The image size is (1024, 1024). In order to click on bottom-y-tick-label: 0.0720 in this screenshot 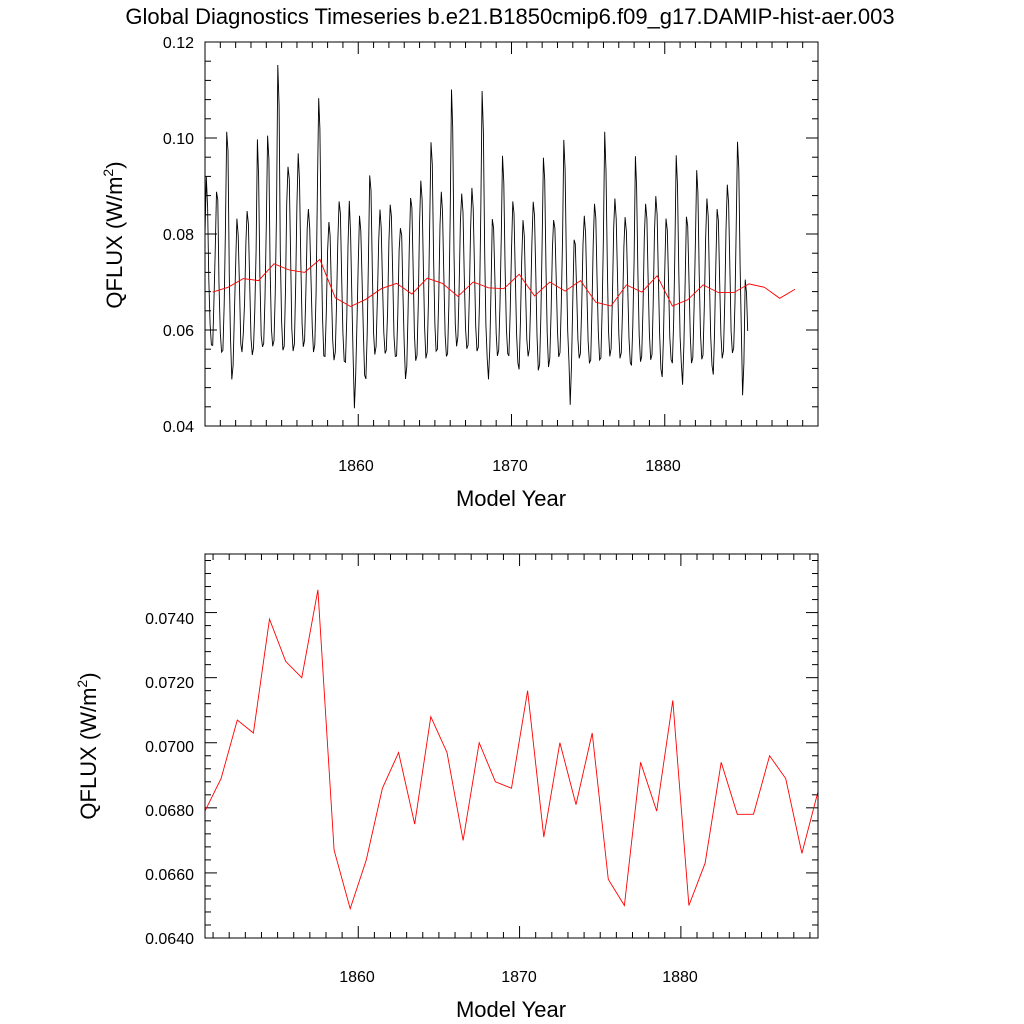, I will do `click(169, 683)`.